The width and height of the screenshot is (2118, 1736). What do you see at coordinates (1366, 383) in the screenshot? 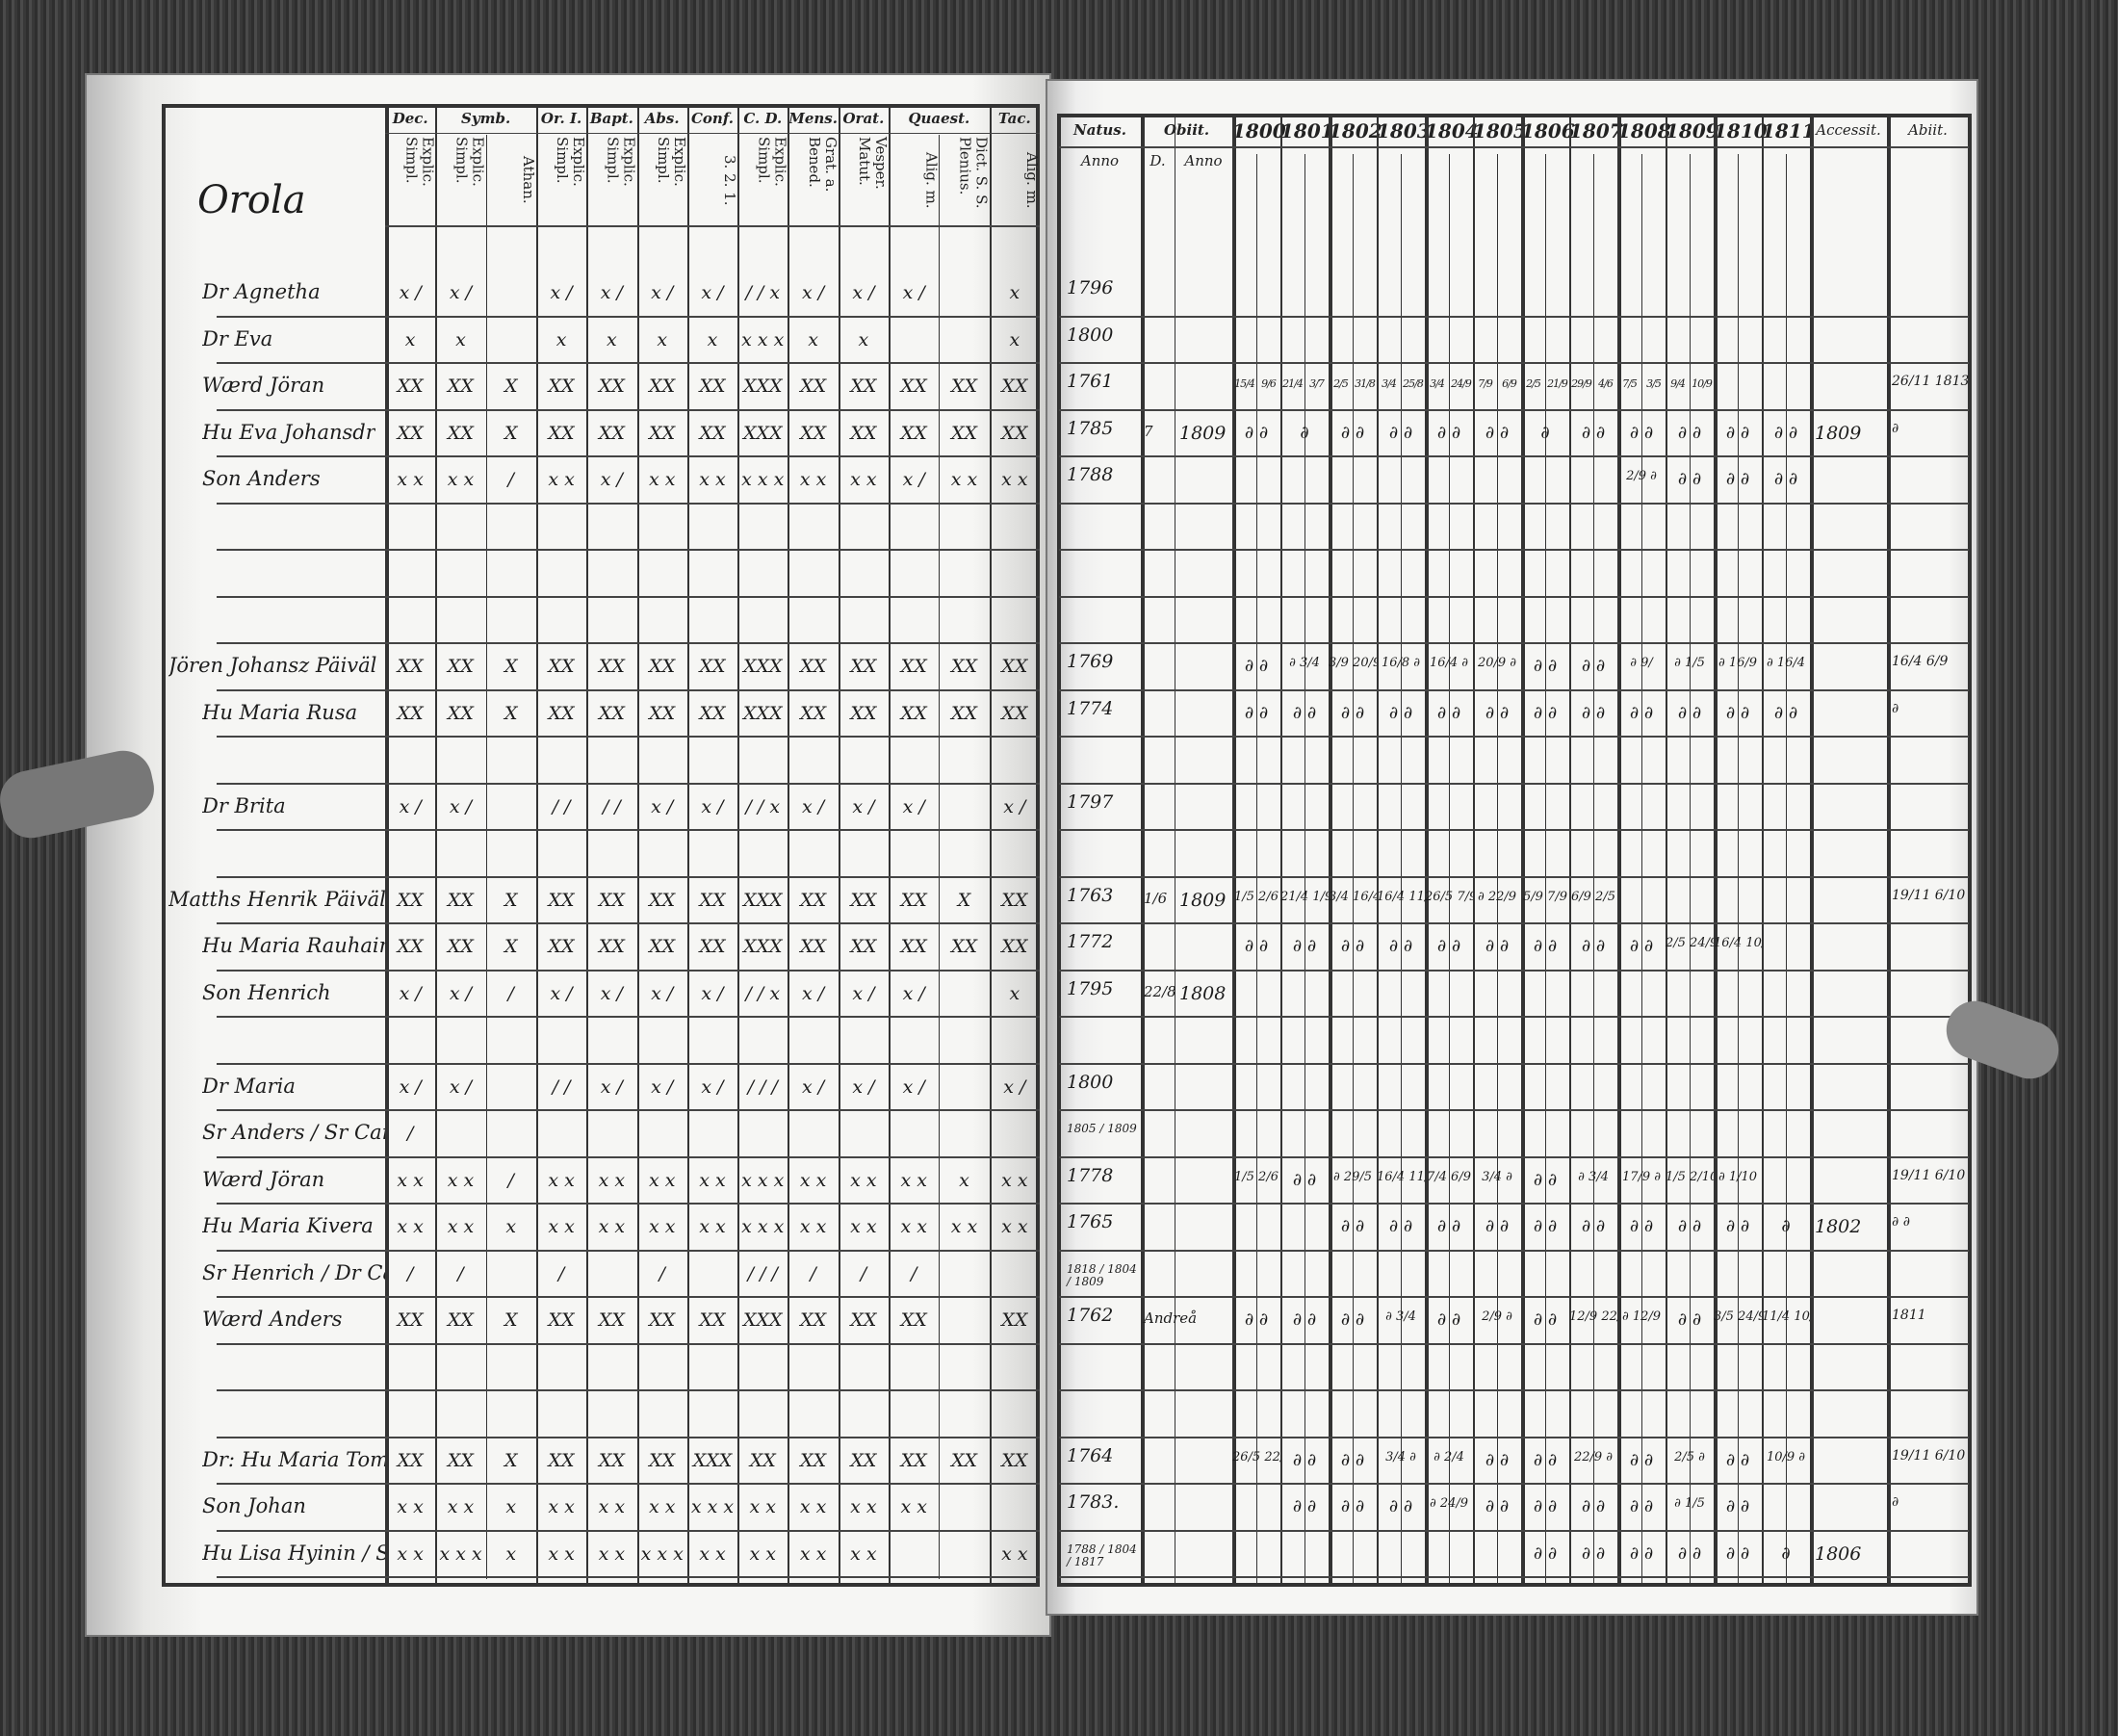
I see `yearly-exam-mark: 31/8` at bounding box center [1366, 383].